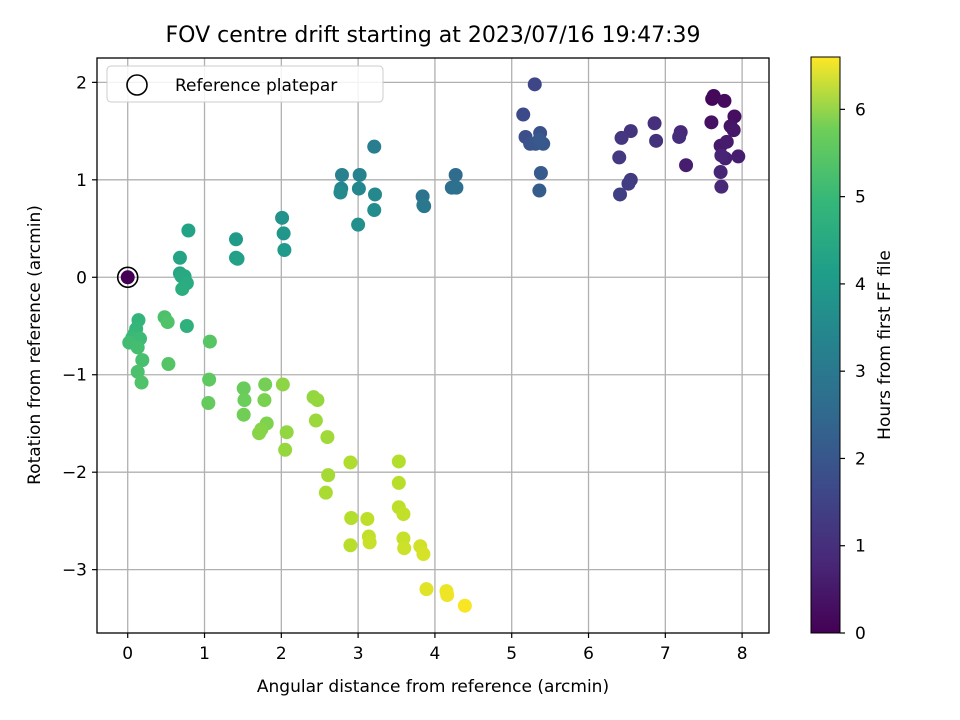 The height and width of the screenshot is (720, 960). I want to click on y-tick-label: 0, so click(81, 278).